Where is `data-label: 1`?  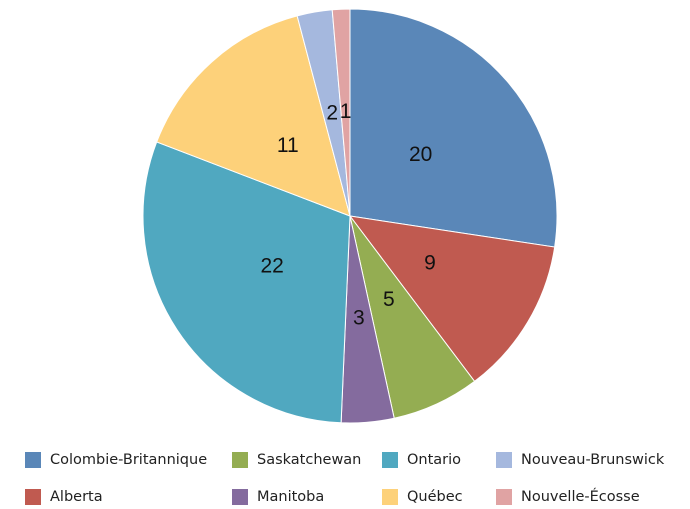
data-label: 1 is located at coordinates (346, 111).